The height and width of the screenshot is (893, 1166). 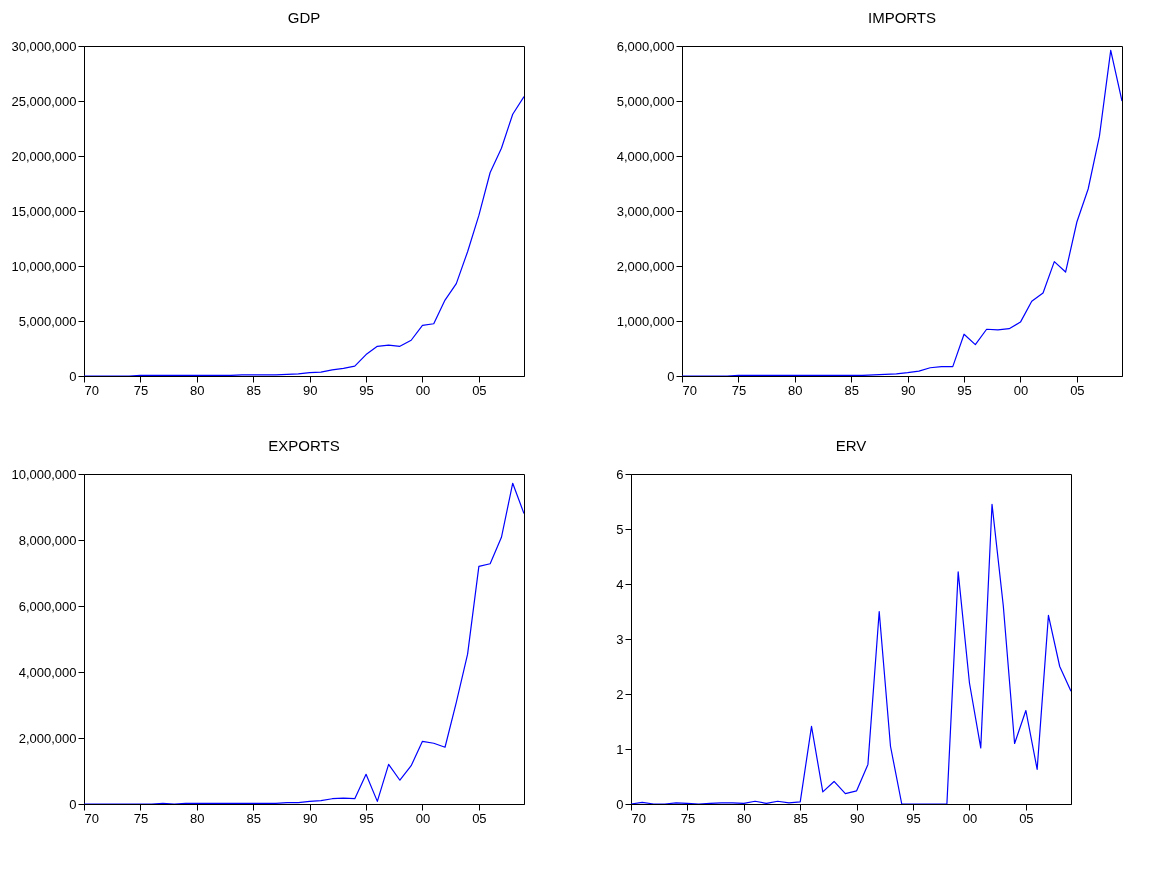 I want to click on y-tick-label: 4, so click(x=620, y=584).